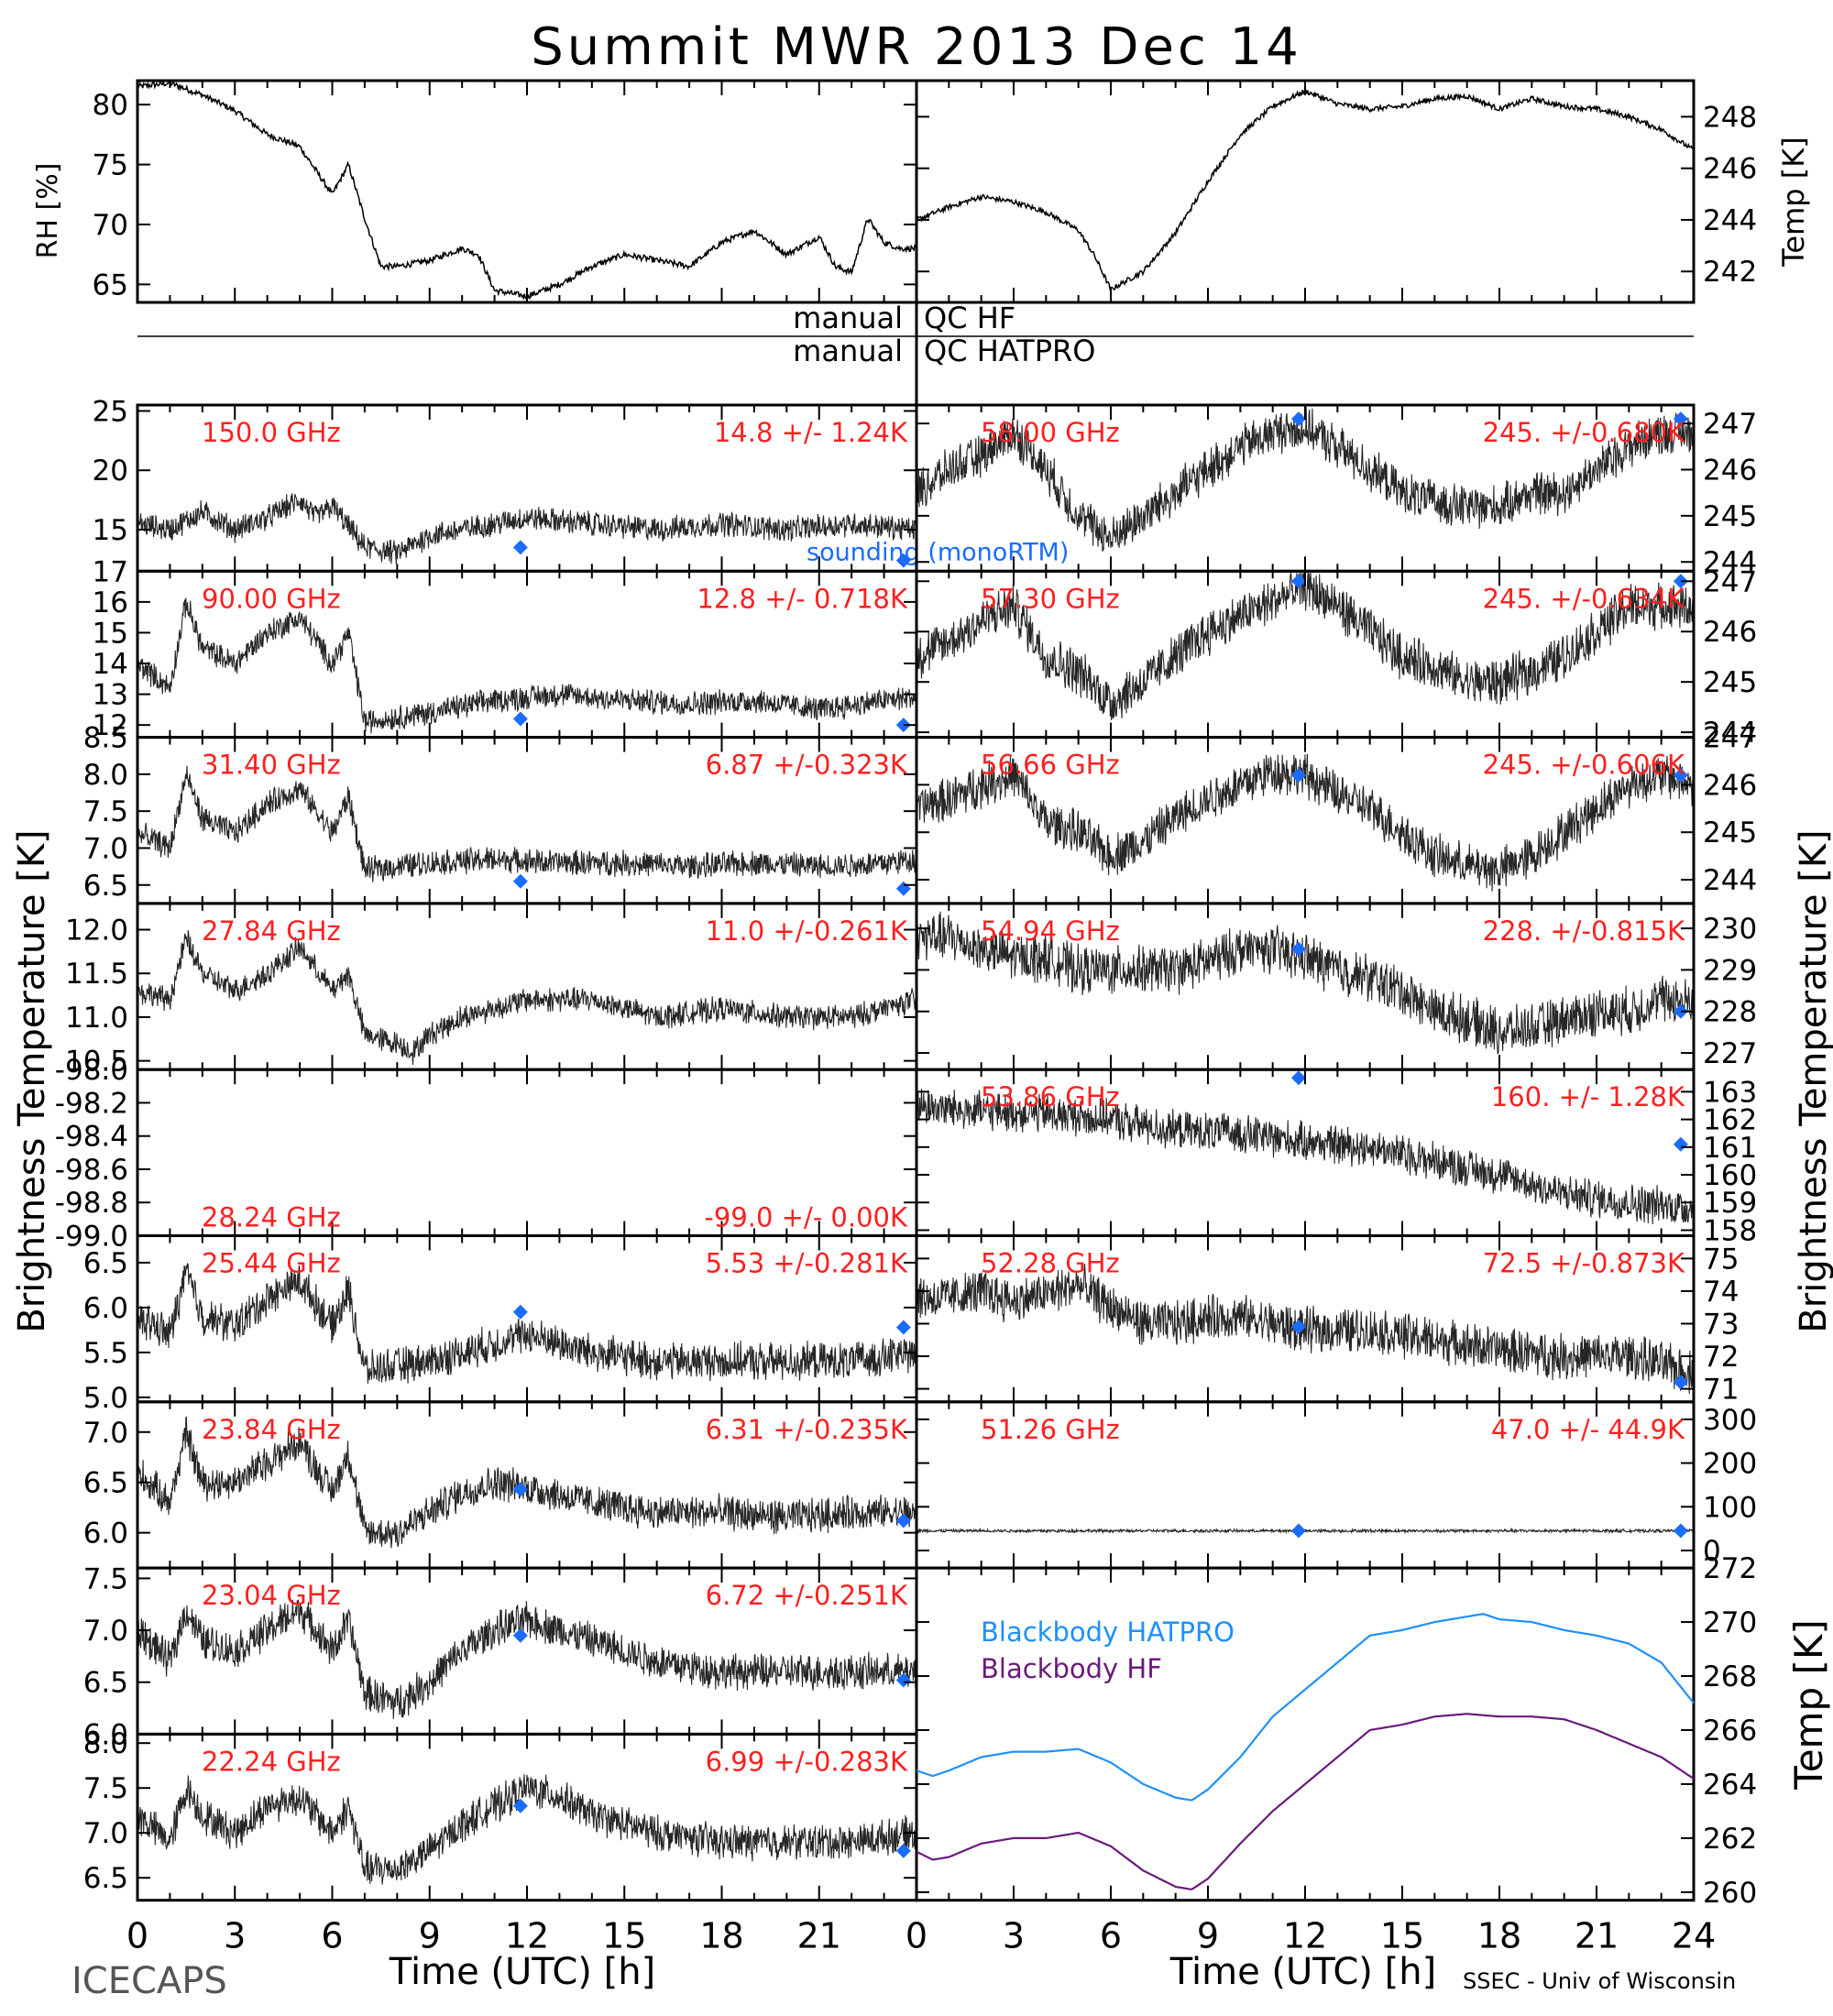 The height and width of the screenshot is (2016, 1833). I want to click on y-tick-label: 227, so click(1730, 1053).